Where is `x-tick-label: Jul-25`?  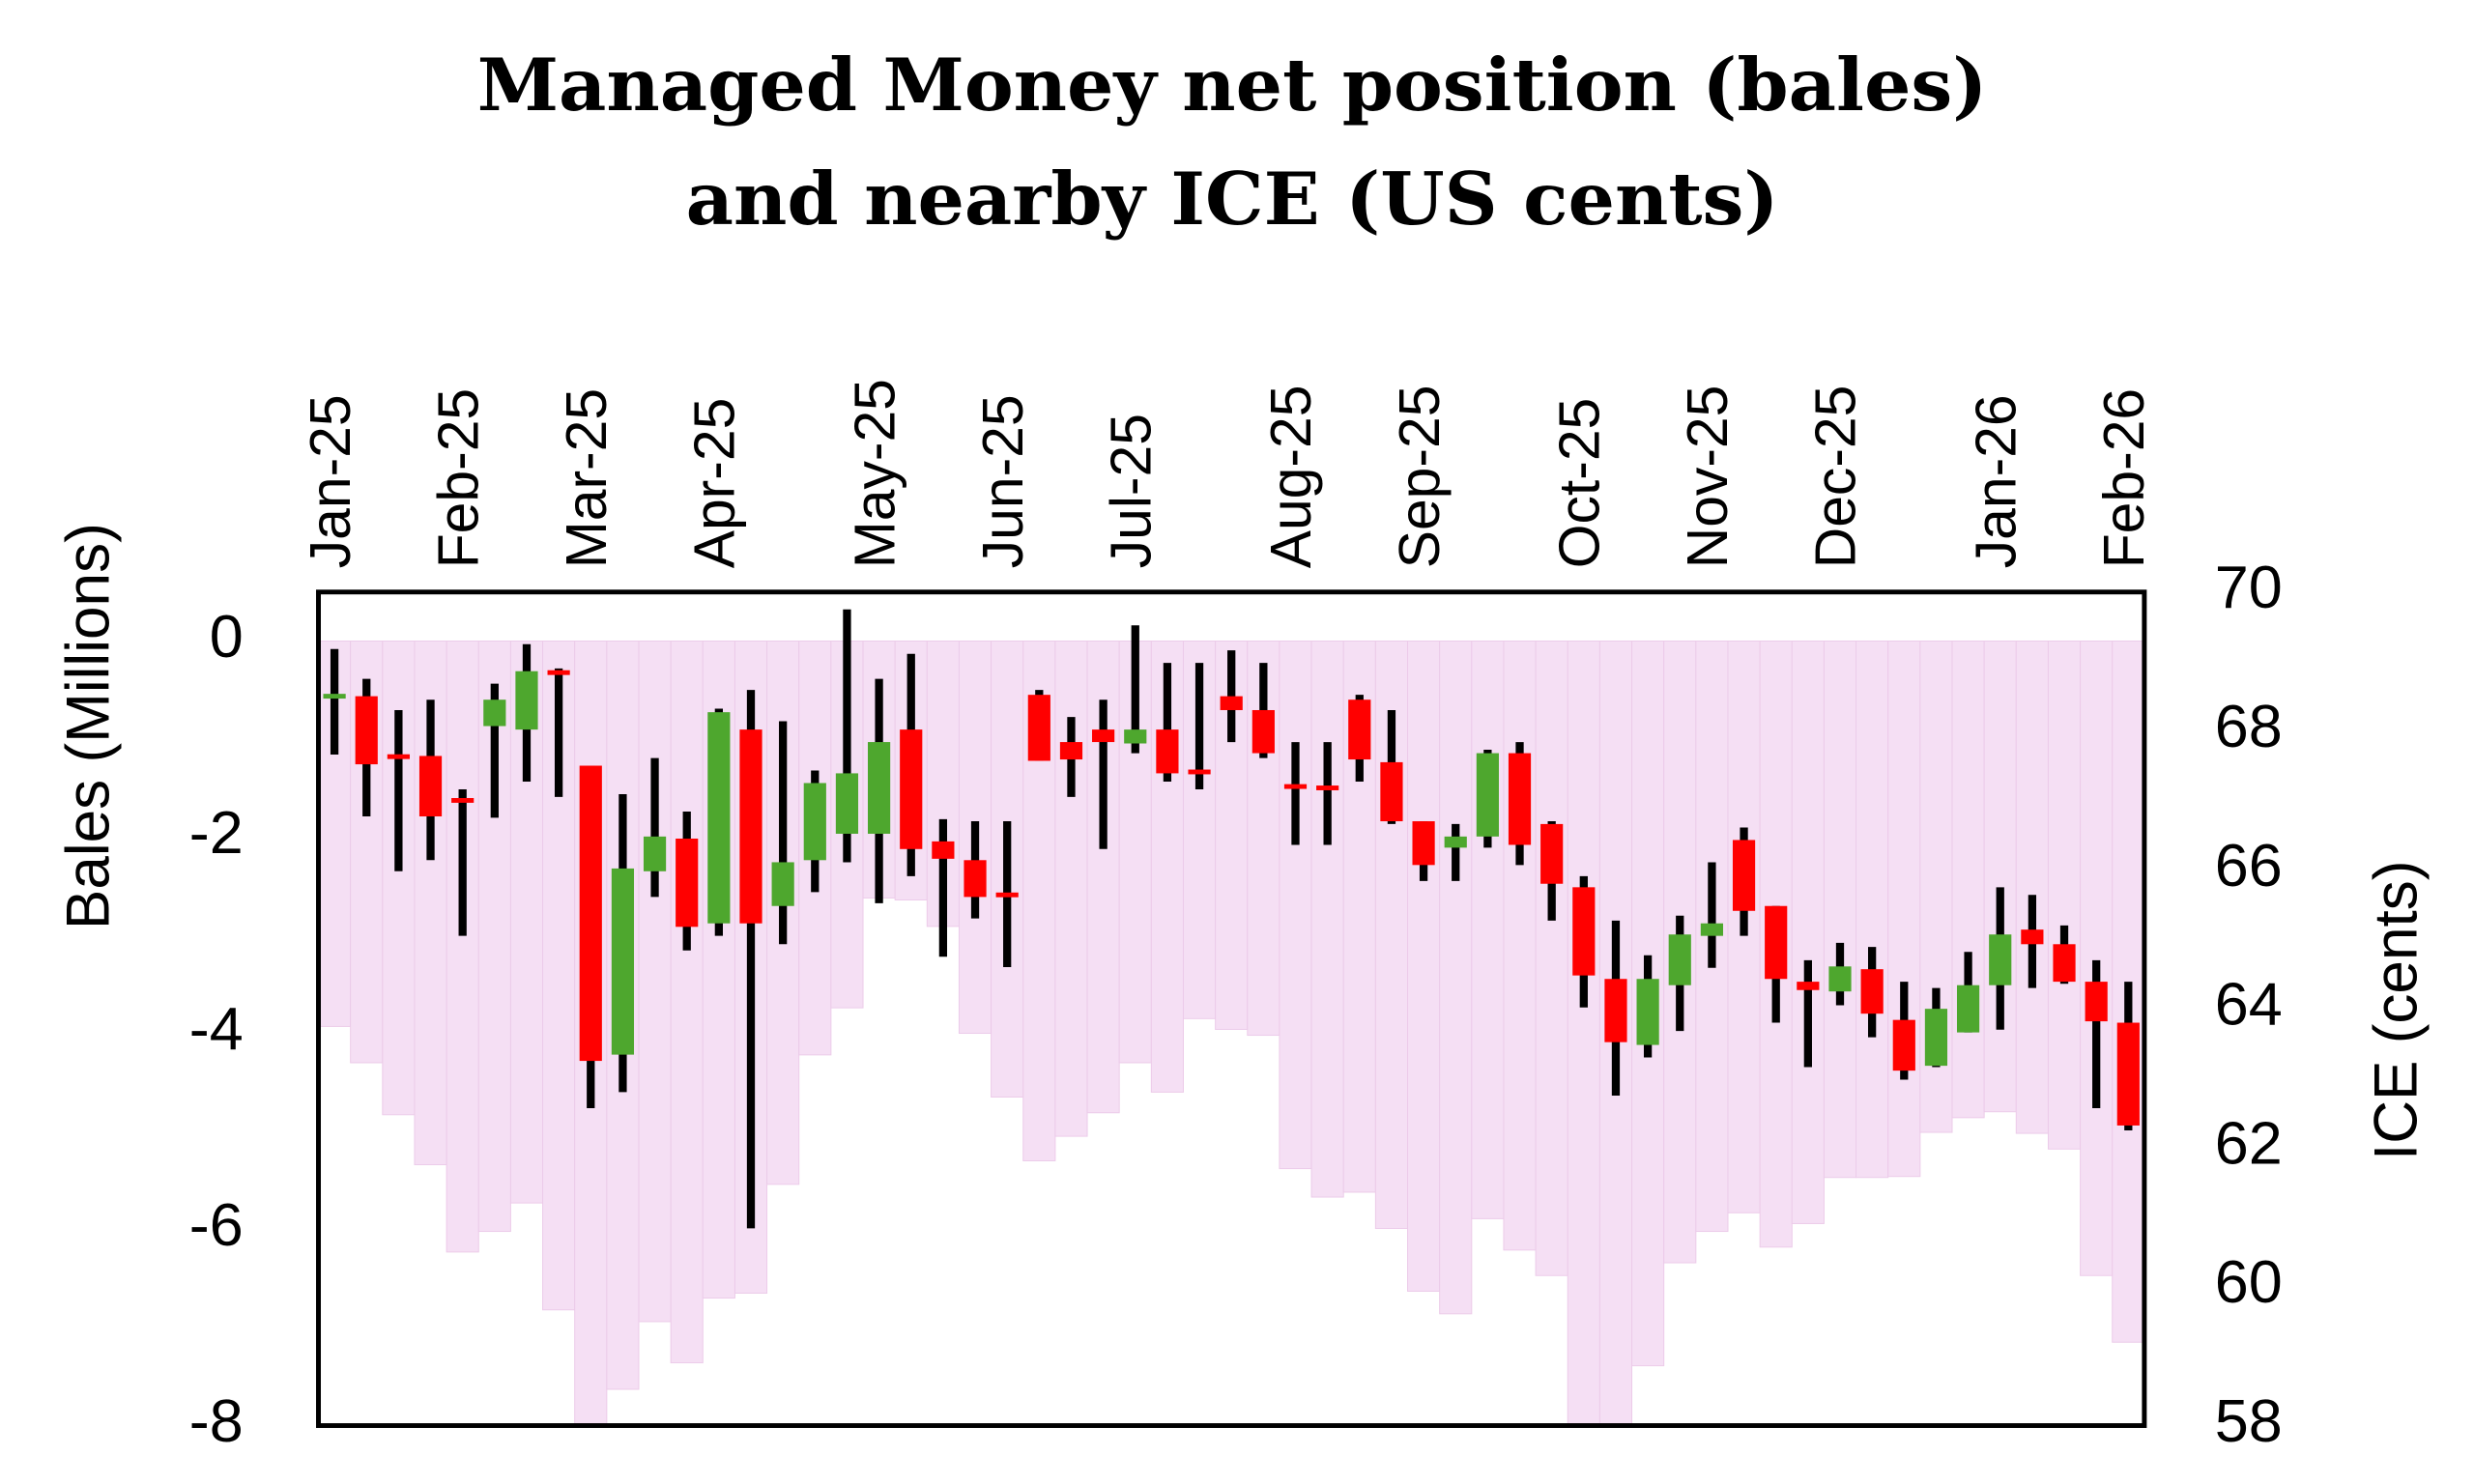
x-tick-label: Jul-25 is located at coordinates (1130, 491).